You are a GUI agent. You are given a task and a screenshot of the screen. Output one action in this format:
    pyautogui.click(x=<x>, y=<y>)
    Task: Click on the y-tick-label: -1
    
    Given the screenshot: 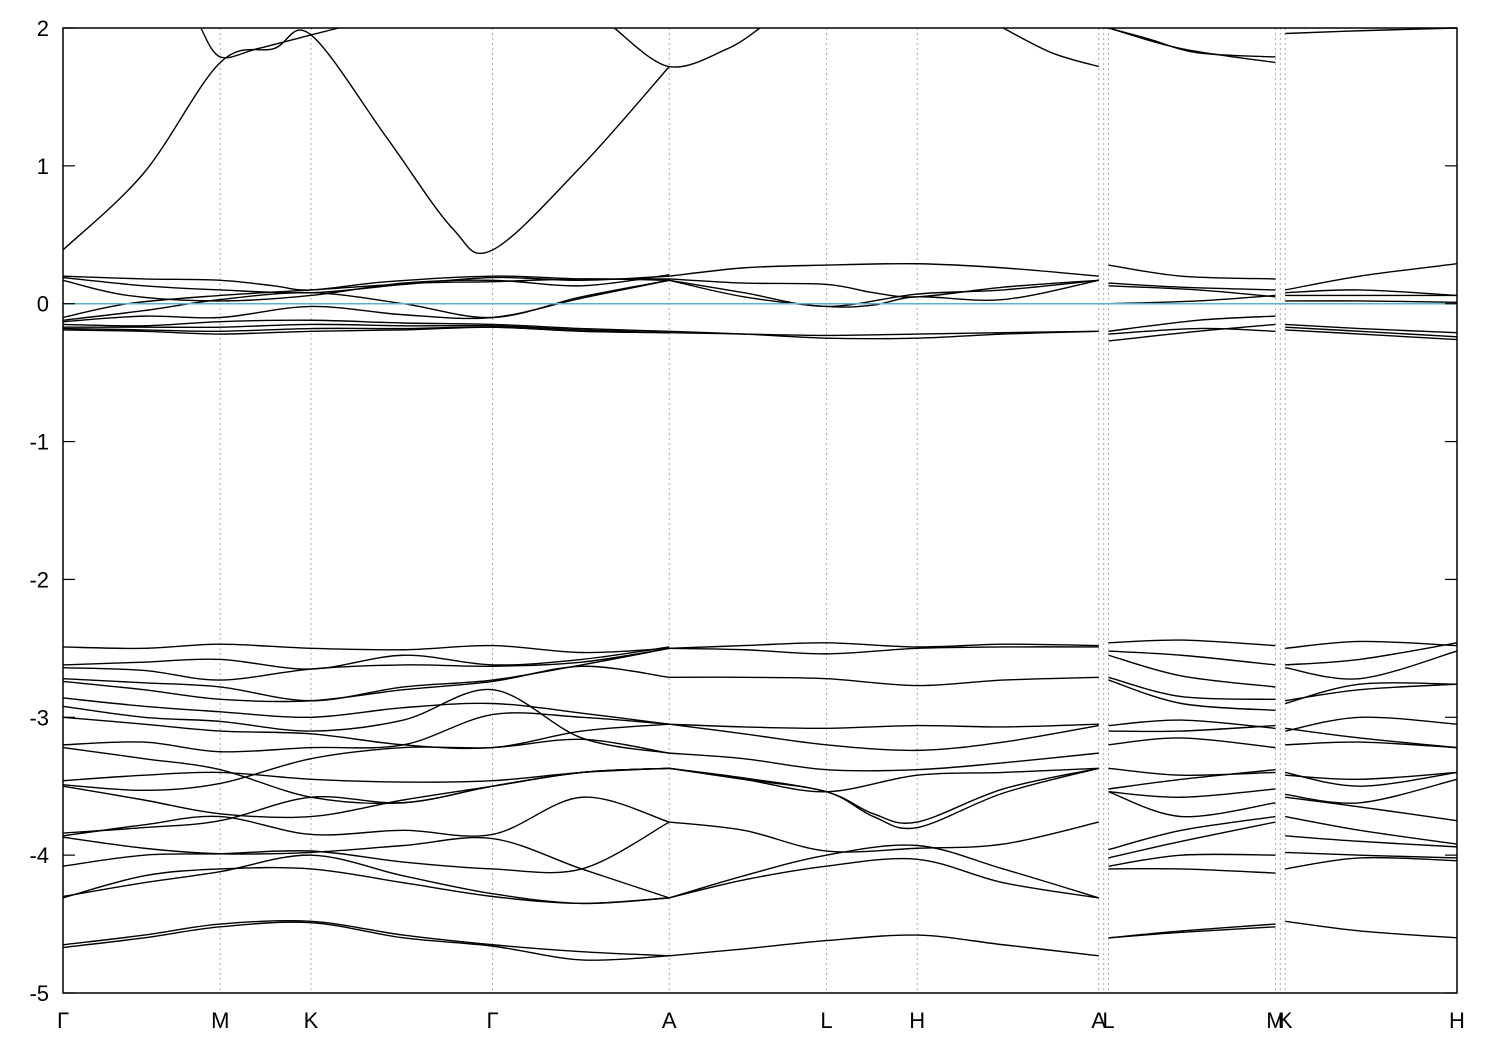 What is the action you would take?
    pyautogui.click(x=39, y=442)
    